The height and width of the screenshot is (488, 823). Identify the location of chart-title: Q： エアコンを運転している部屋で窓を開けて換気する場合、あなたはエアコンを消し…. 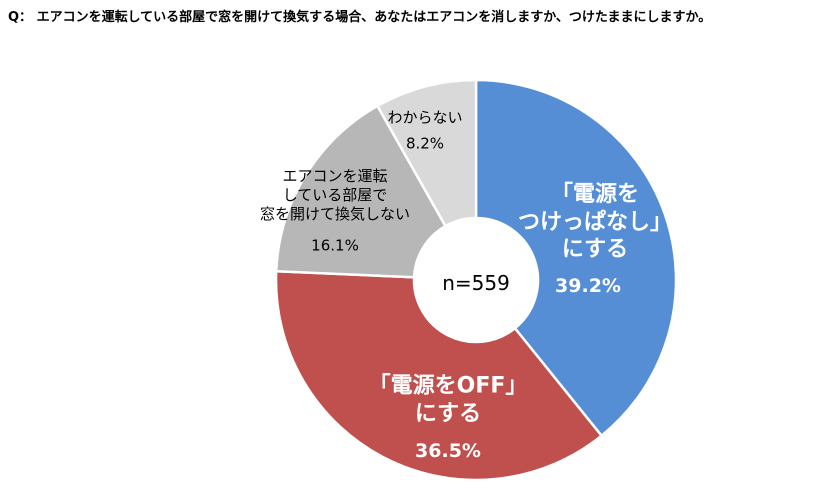
(360, 17).